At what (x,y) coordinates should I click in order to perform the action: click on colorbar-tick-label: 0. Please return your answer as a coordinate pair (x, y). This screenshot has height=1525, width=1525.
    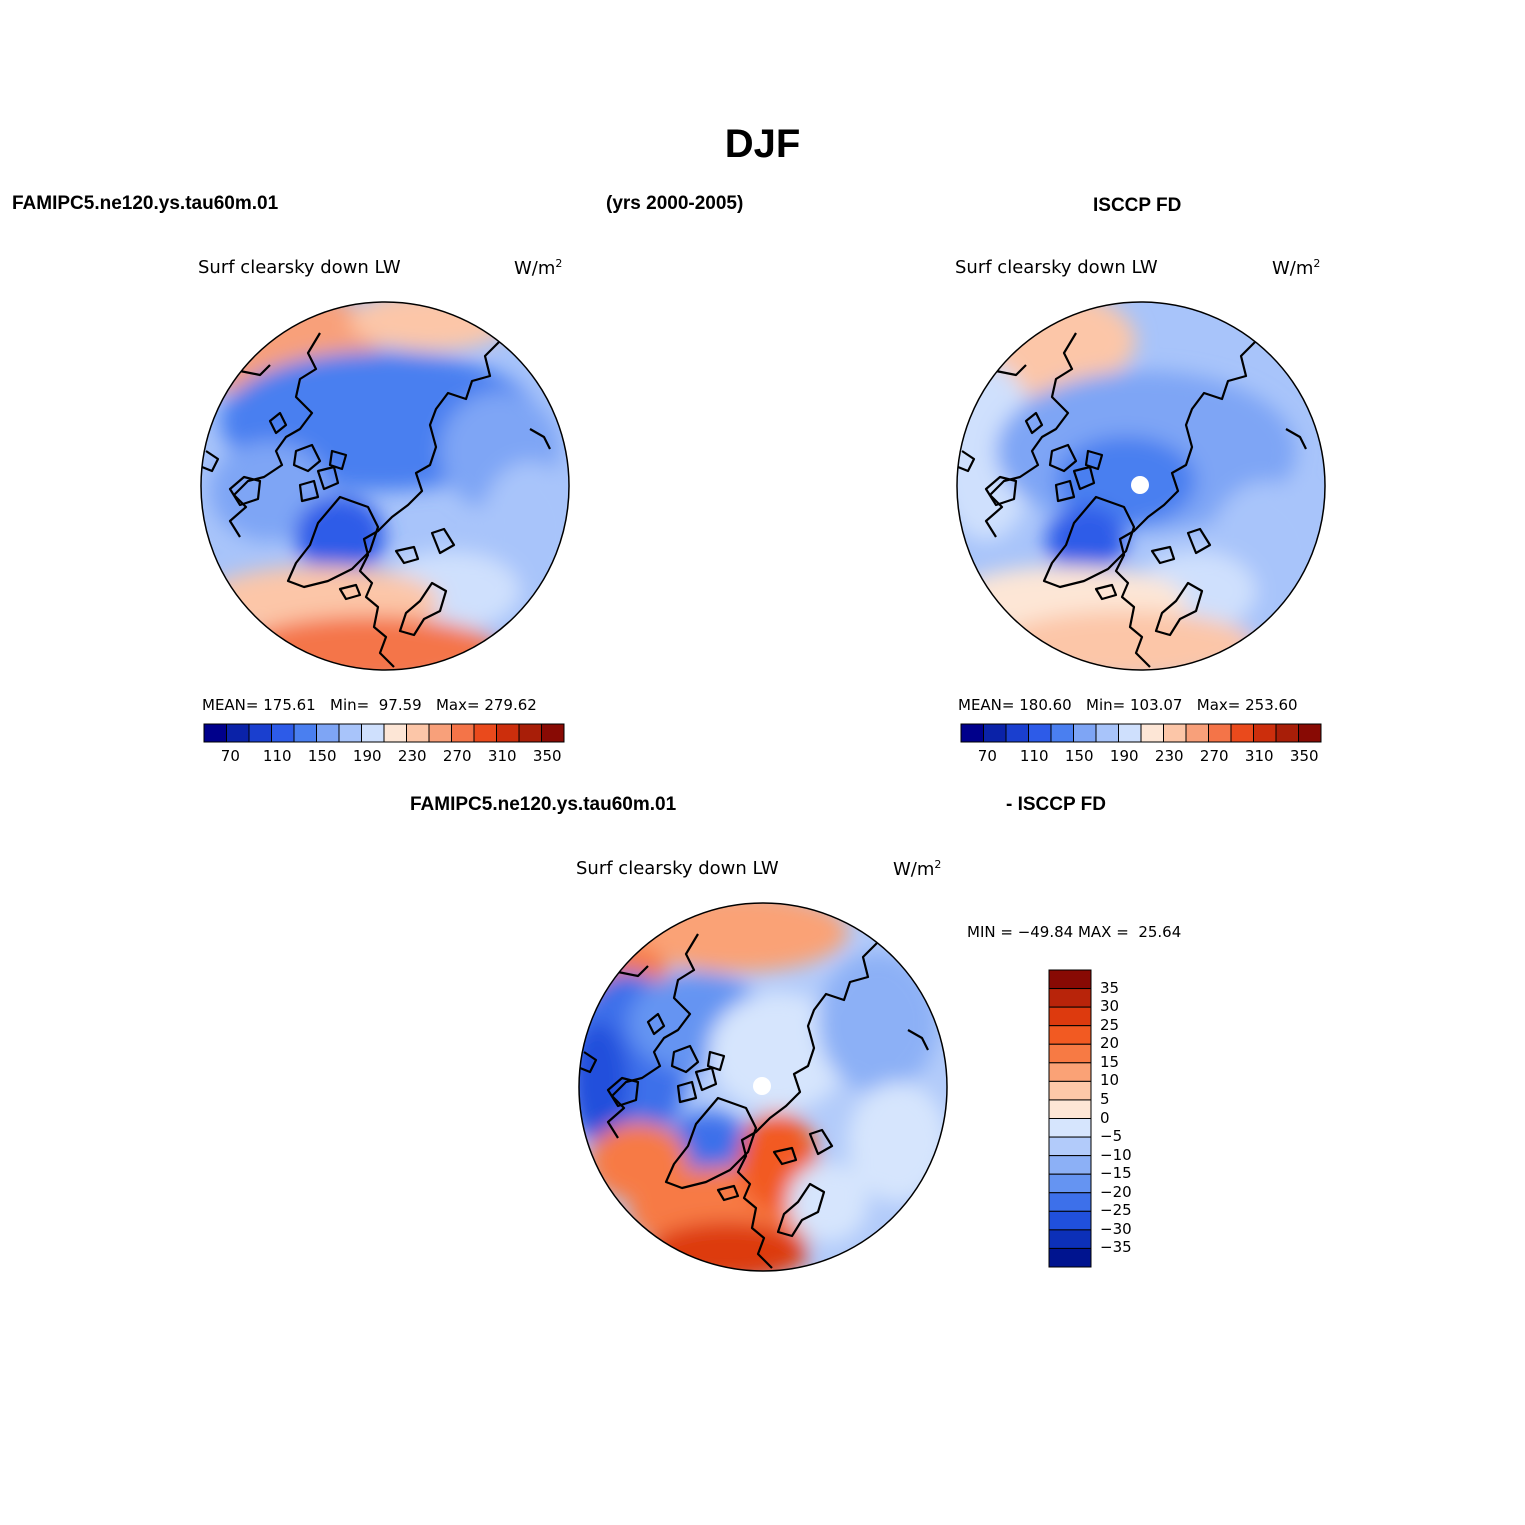
    Looking at the image, I should click on (1105, 1117).